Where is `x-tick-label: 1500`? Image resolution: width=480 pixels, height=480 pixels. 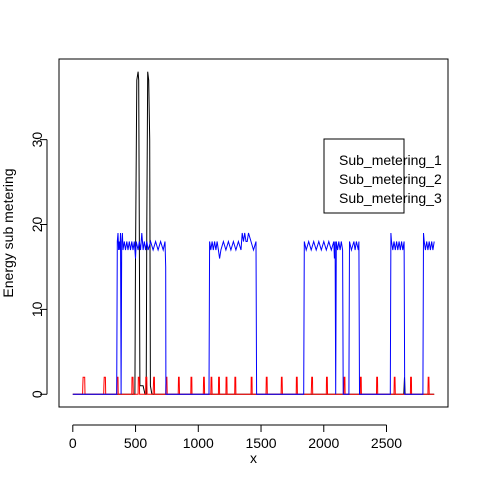
x-tick-label: 1500 is located at coordinates (260, 443).